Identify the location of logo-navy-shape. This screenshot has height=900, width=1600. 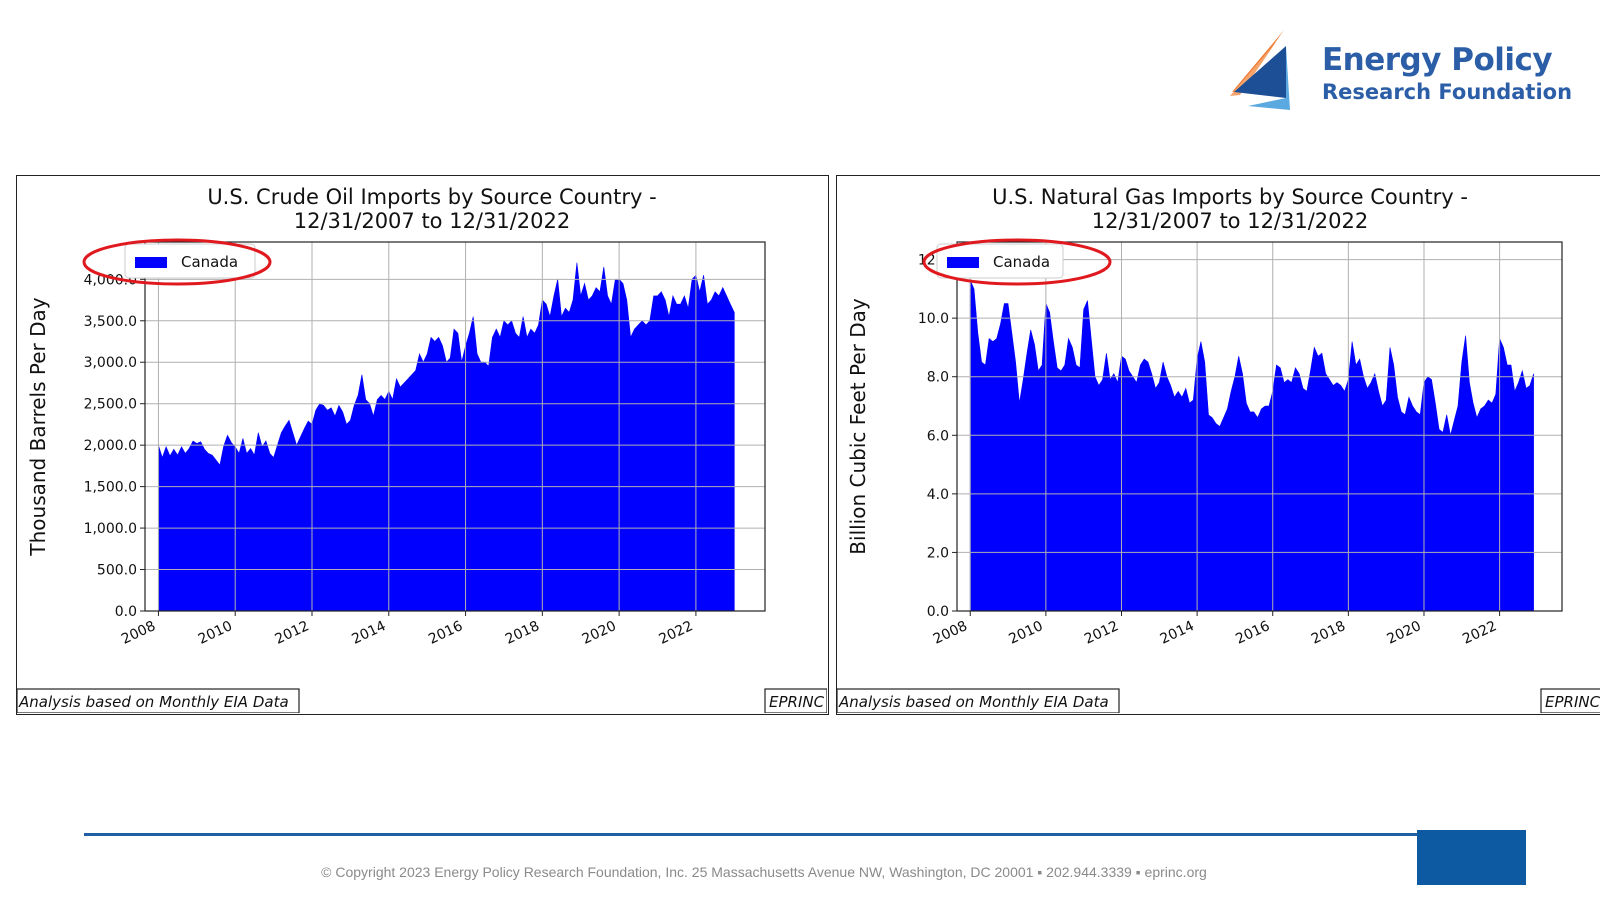
(1260, 72).